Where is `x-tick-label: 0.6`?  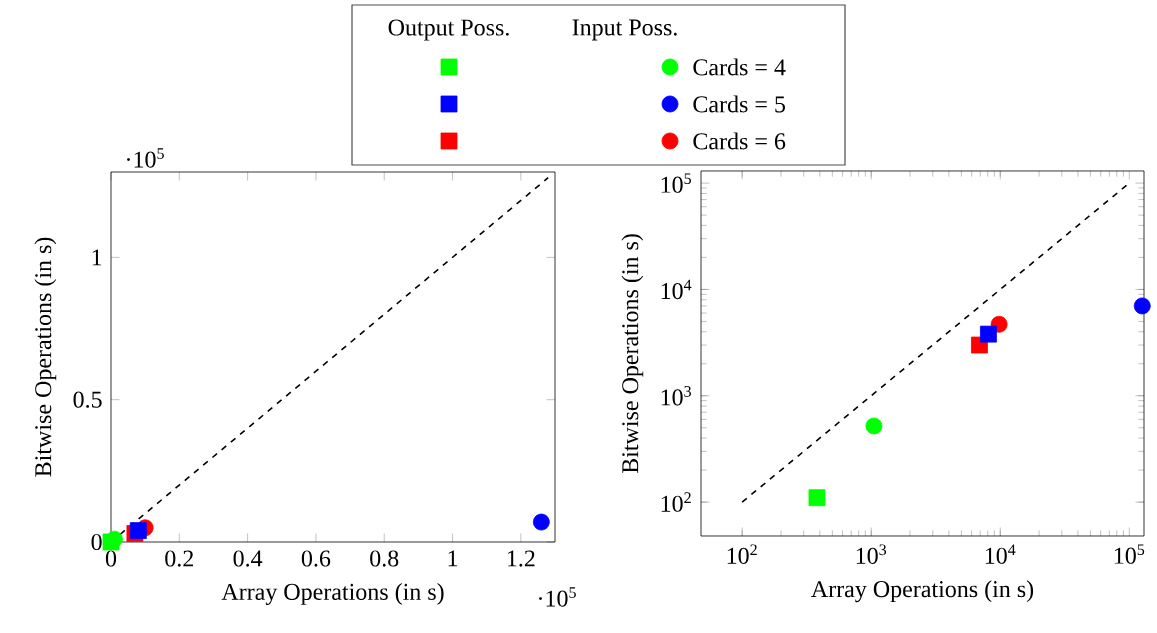
x-tick-label: 0.6 is located at coordinates (316, 558).